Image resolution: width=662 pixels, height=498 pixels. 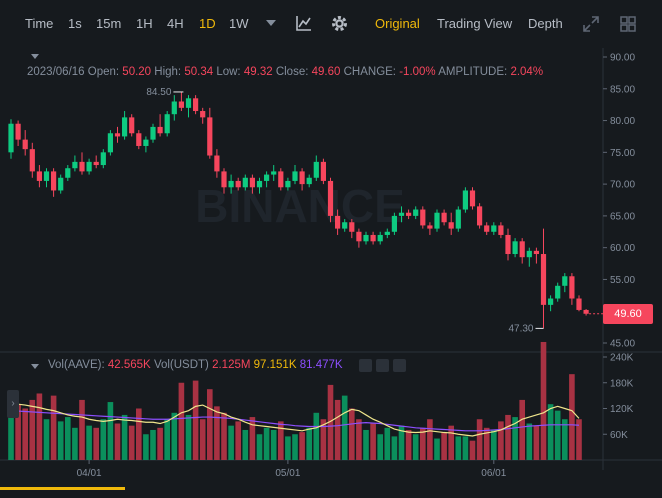 What do you see at coordinates (158, 92) in the screenshot?
I see `high-marker-label: 84.50` at bounding box center [158, 92].